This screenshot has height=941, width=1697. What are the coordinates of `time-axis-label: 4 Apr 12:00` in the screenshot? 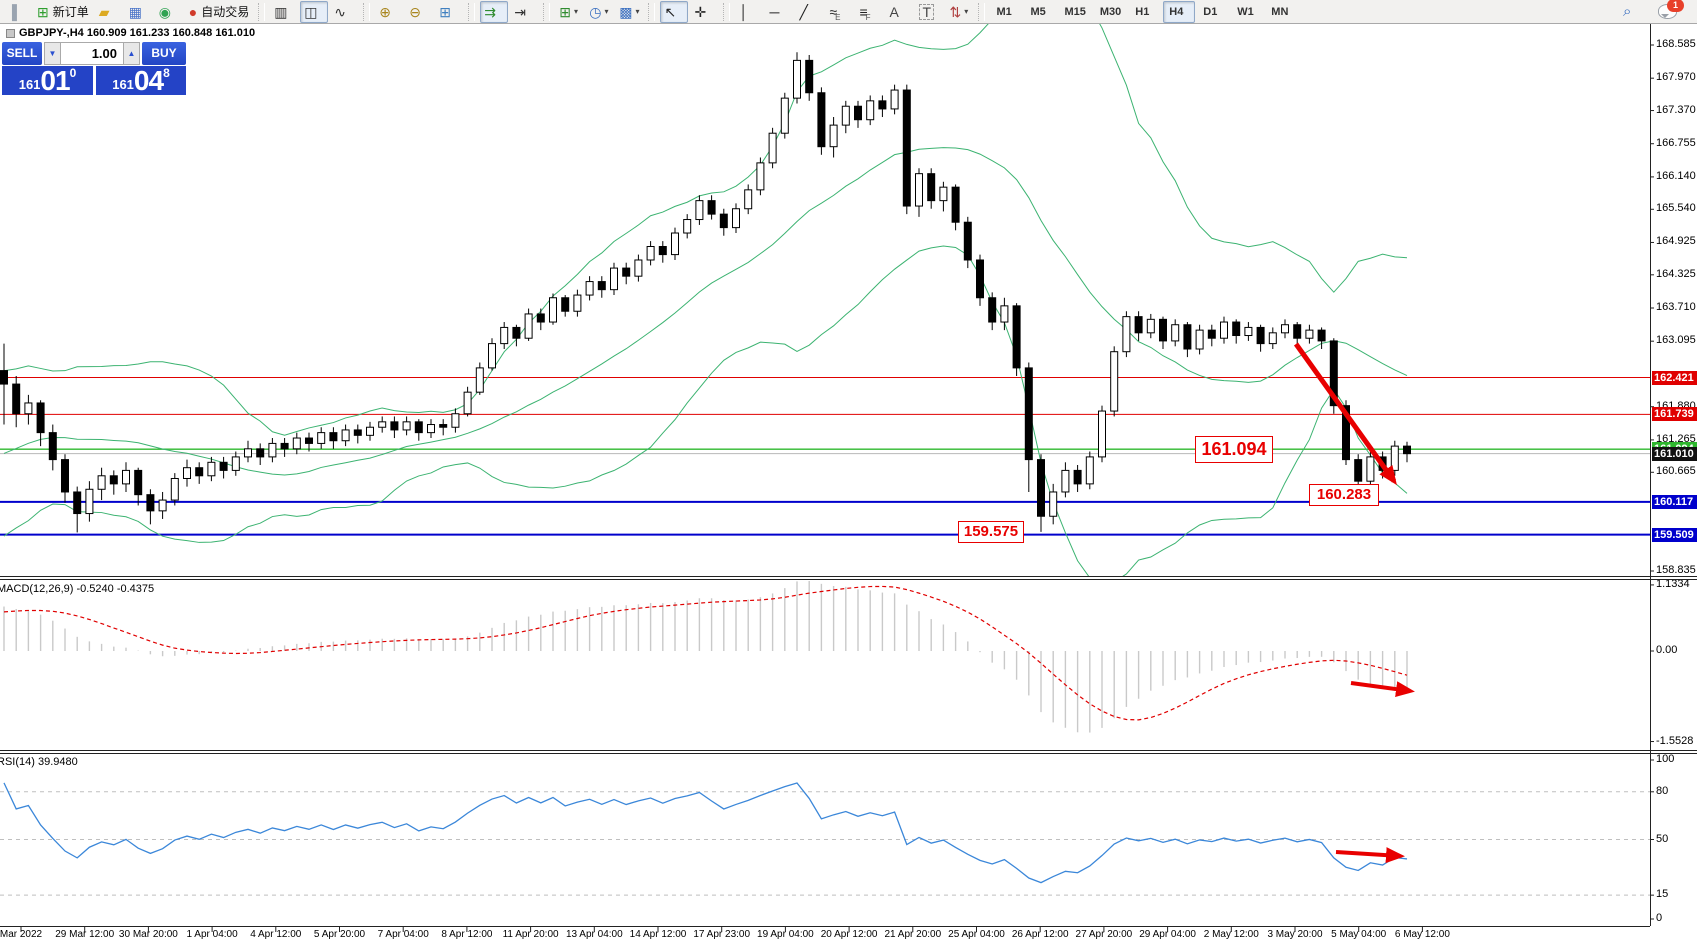 It's located at (276, 934).